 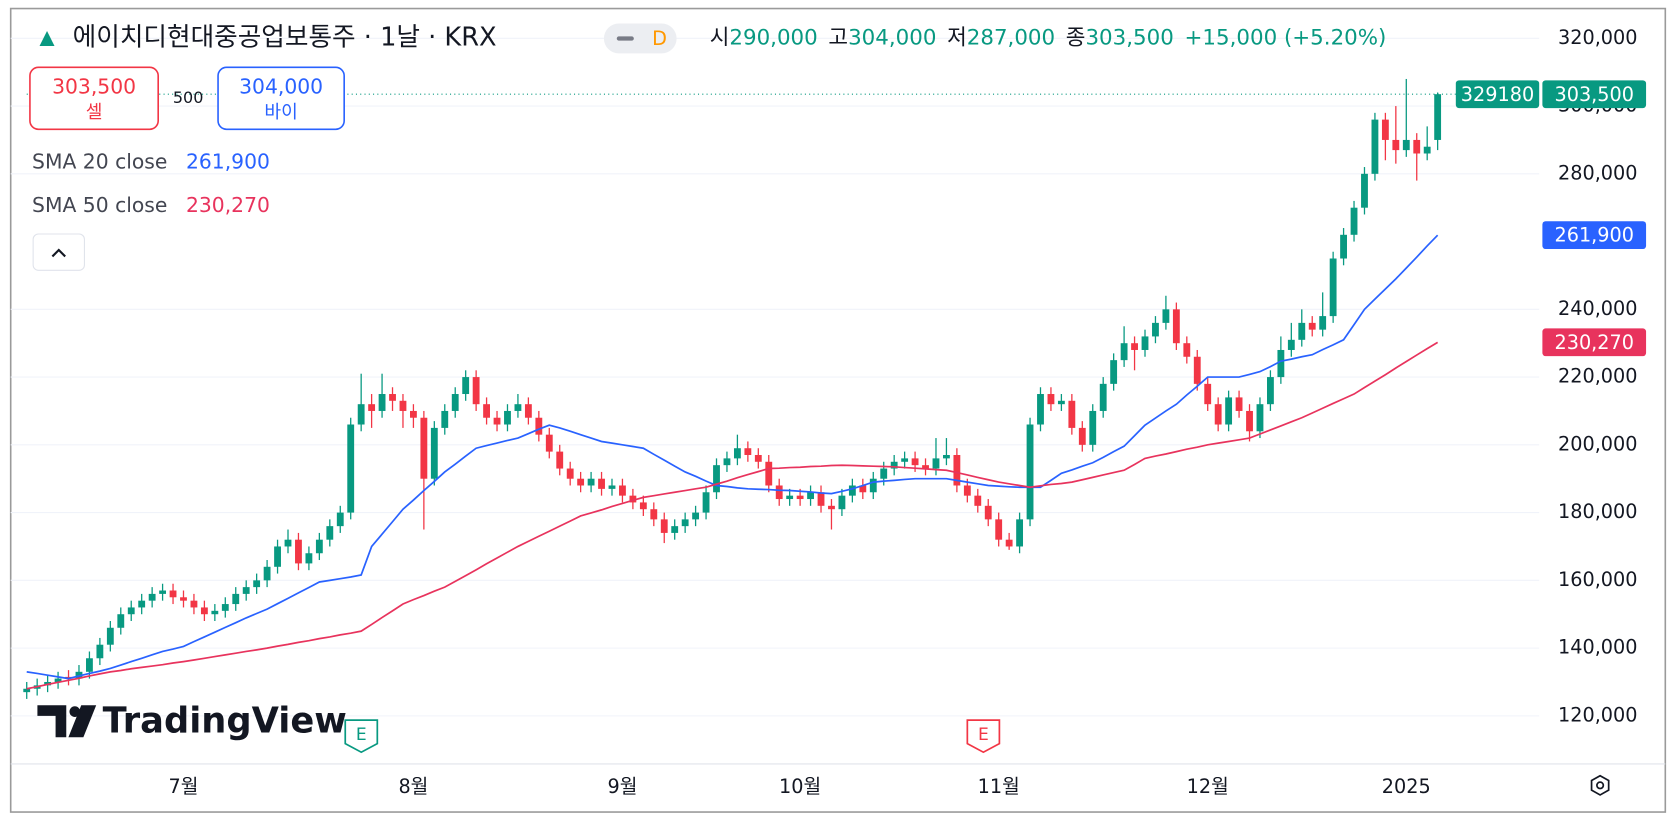 What do you see at coordinates (640, 38) in the screenshot?
I see `badge` at bounding box center [640, 38].